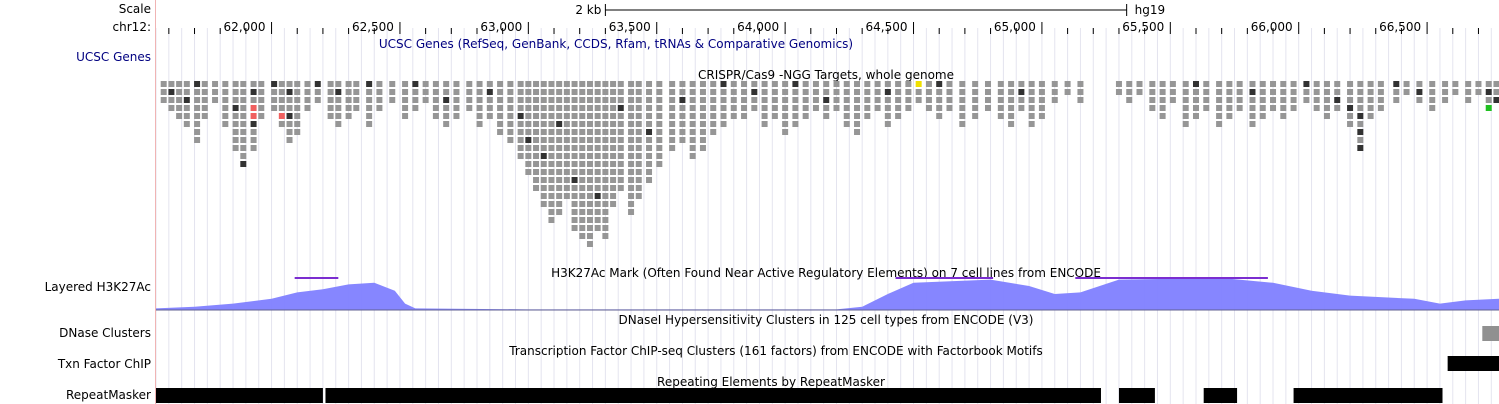 This screenshot has height=404, width=1499. I want to click on track-label-txn-factor: Txn Factor ChIP, so click(104, 364).